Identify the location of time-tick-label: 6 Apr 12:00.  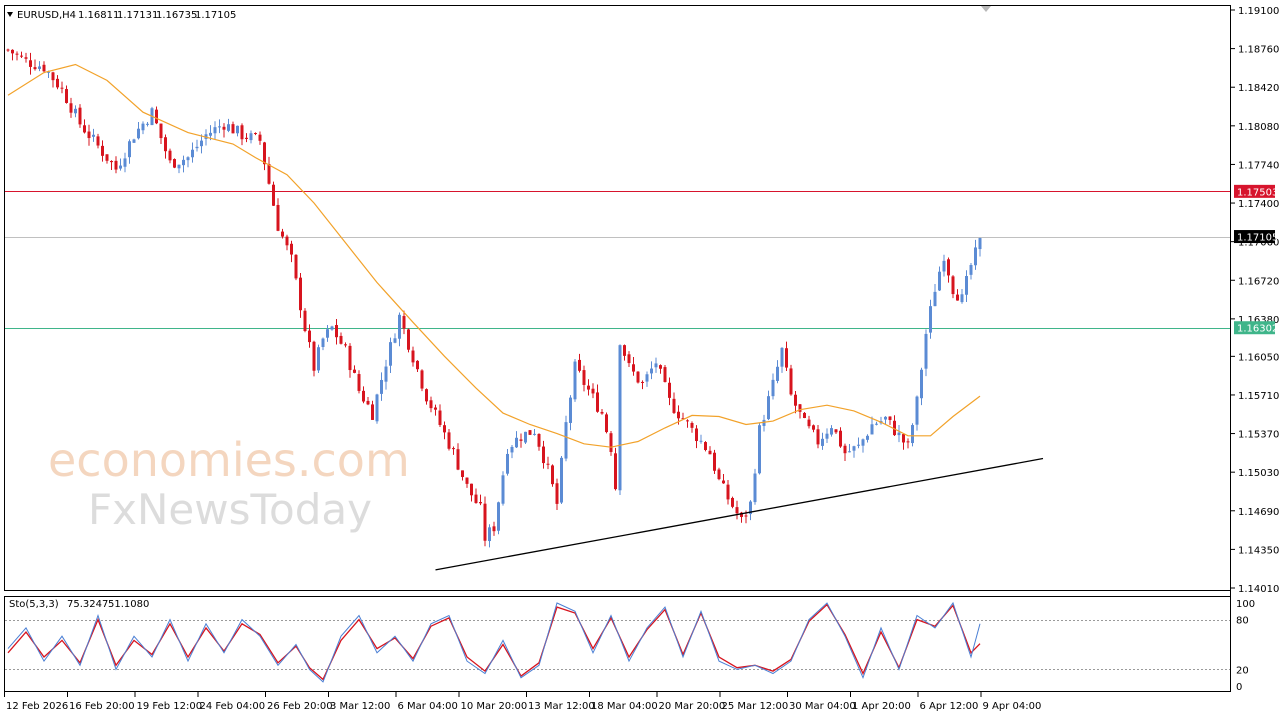
(949, 706).